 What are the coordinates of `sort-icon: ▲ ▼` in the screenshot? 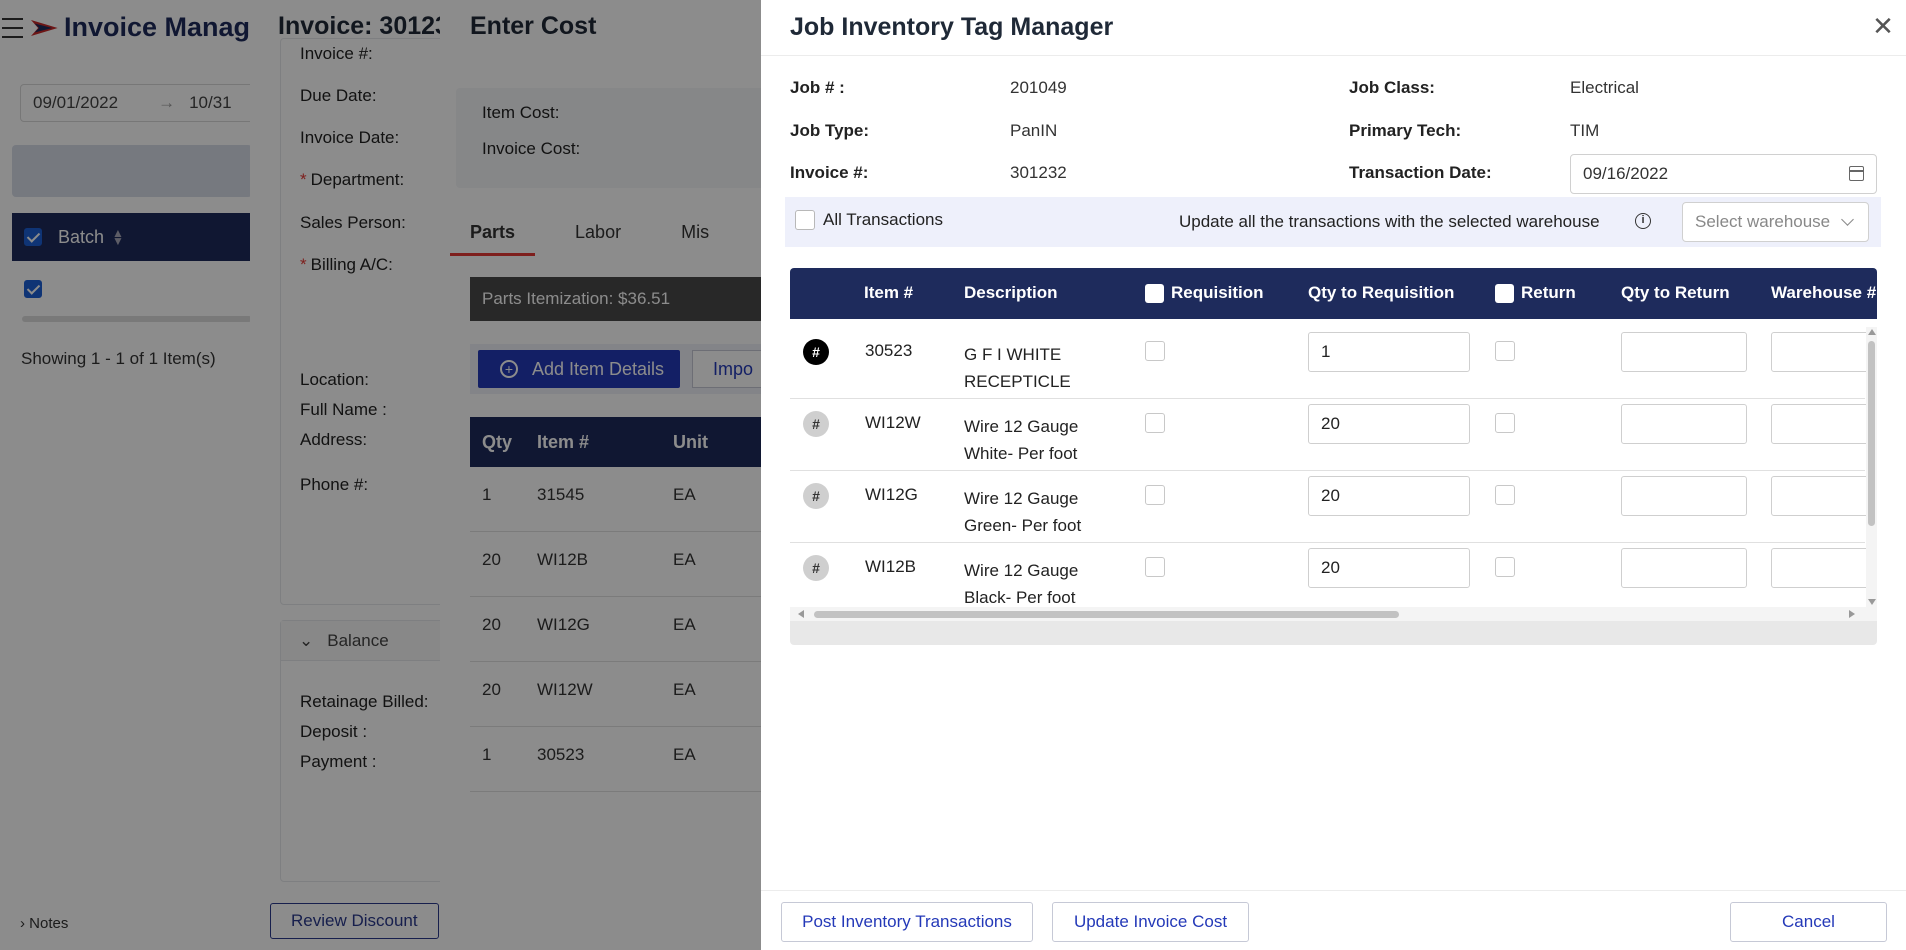 It's located at (118, 237).